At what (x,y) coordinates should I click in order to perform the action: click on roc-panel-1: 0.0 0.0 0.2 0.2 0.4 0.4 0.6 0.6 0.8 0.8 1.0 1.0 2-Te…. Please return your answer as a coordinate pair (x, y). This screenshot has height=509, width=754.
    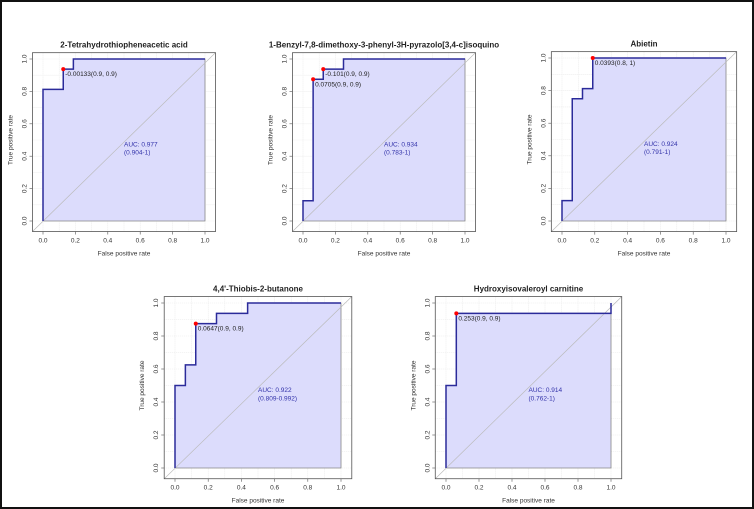
    Looking at the image, I should click on (111, 149).